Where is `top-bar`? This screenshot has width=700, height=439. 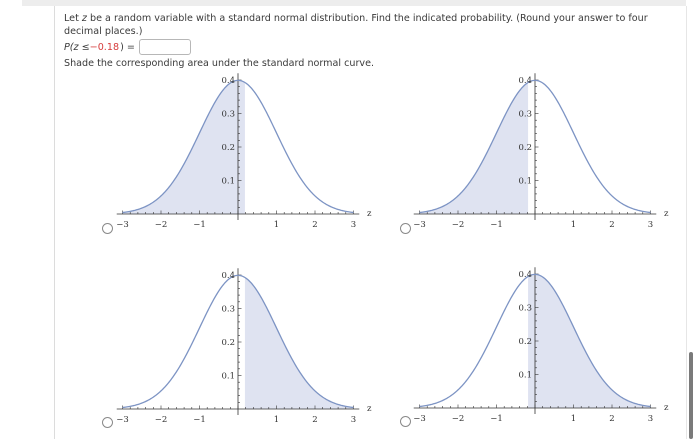
top-bar is located at coordinates (354, 3).